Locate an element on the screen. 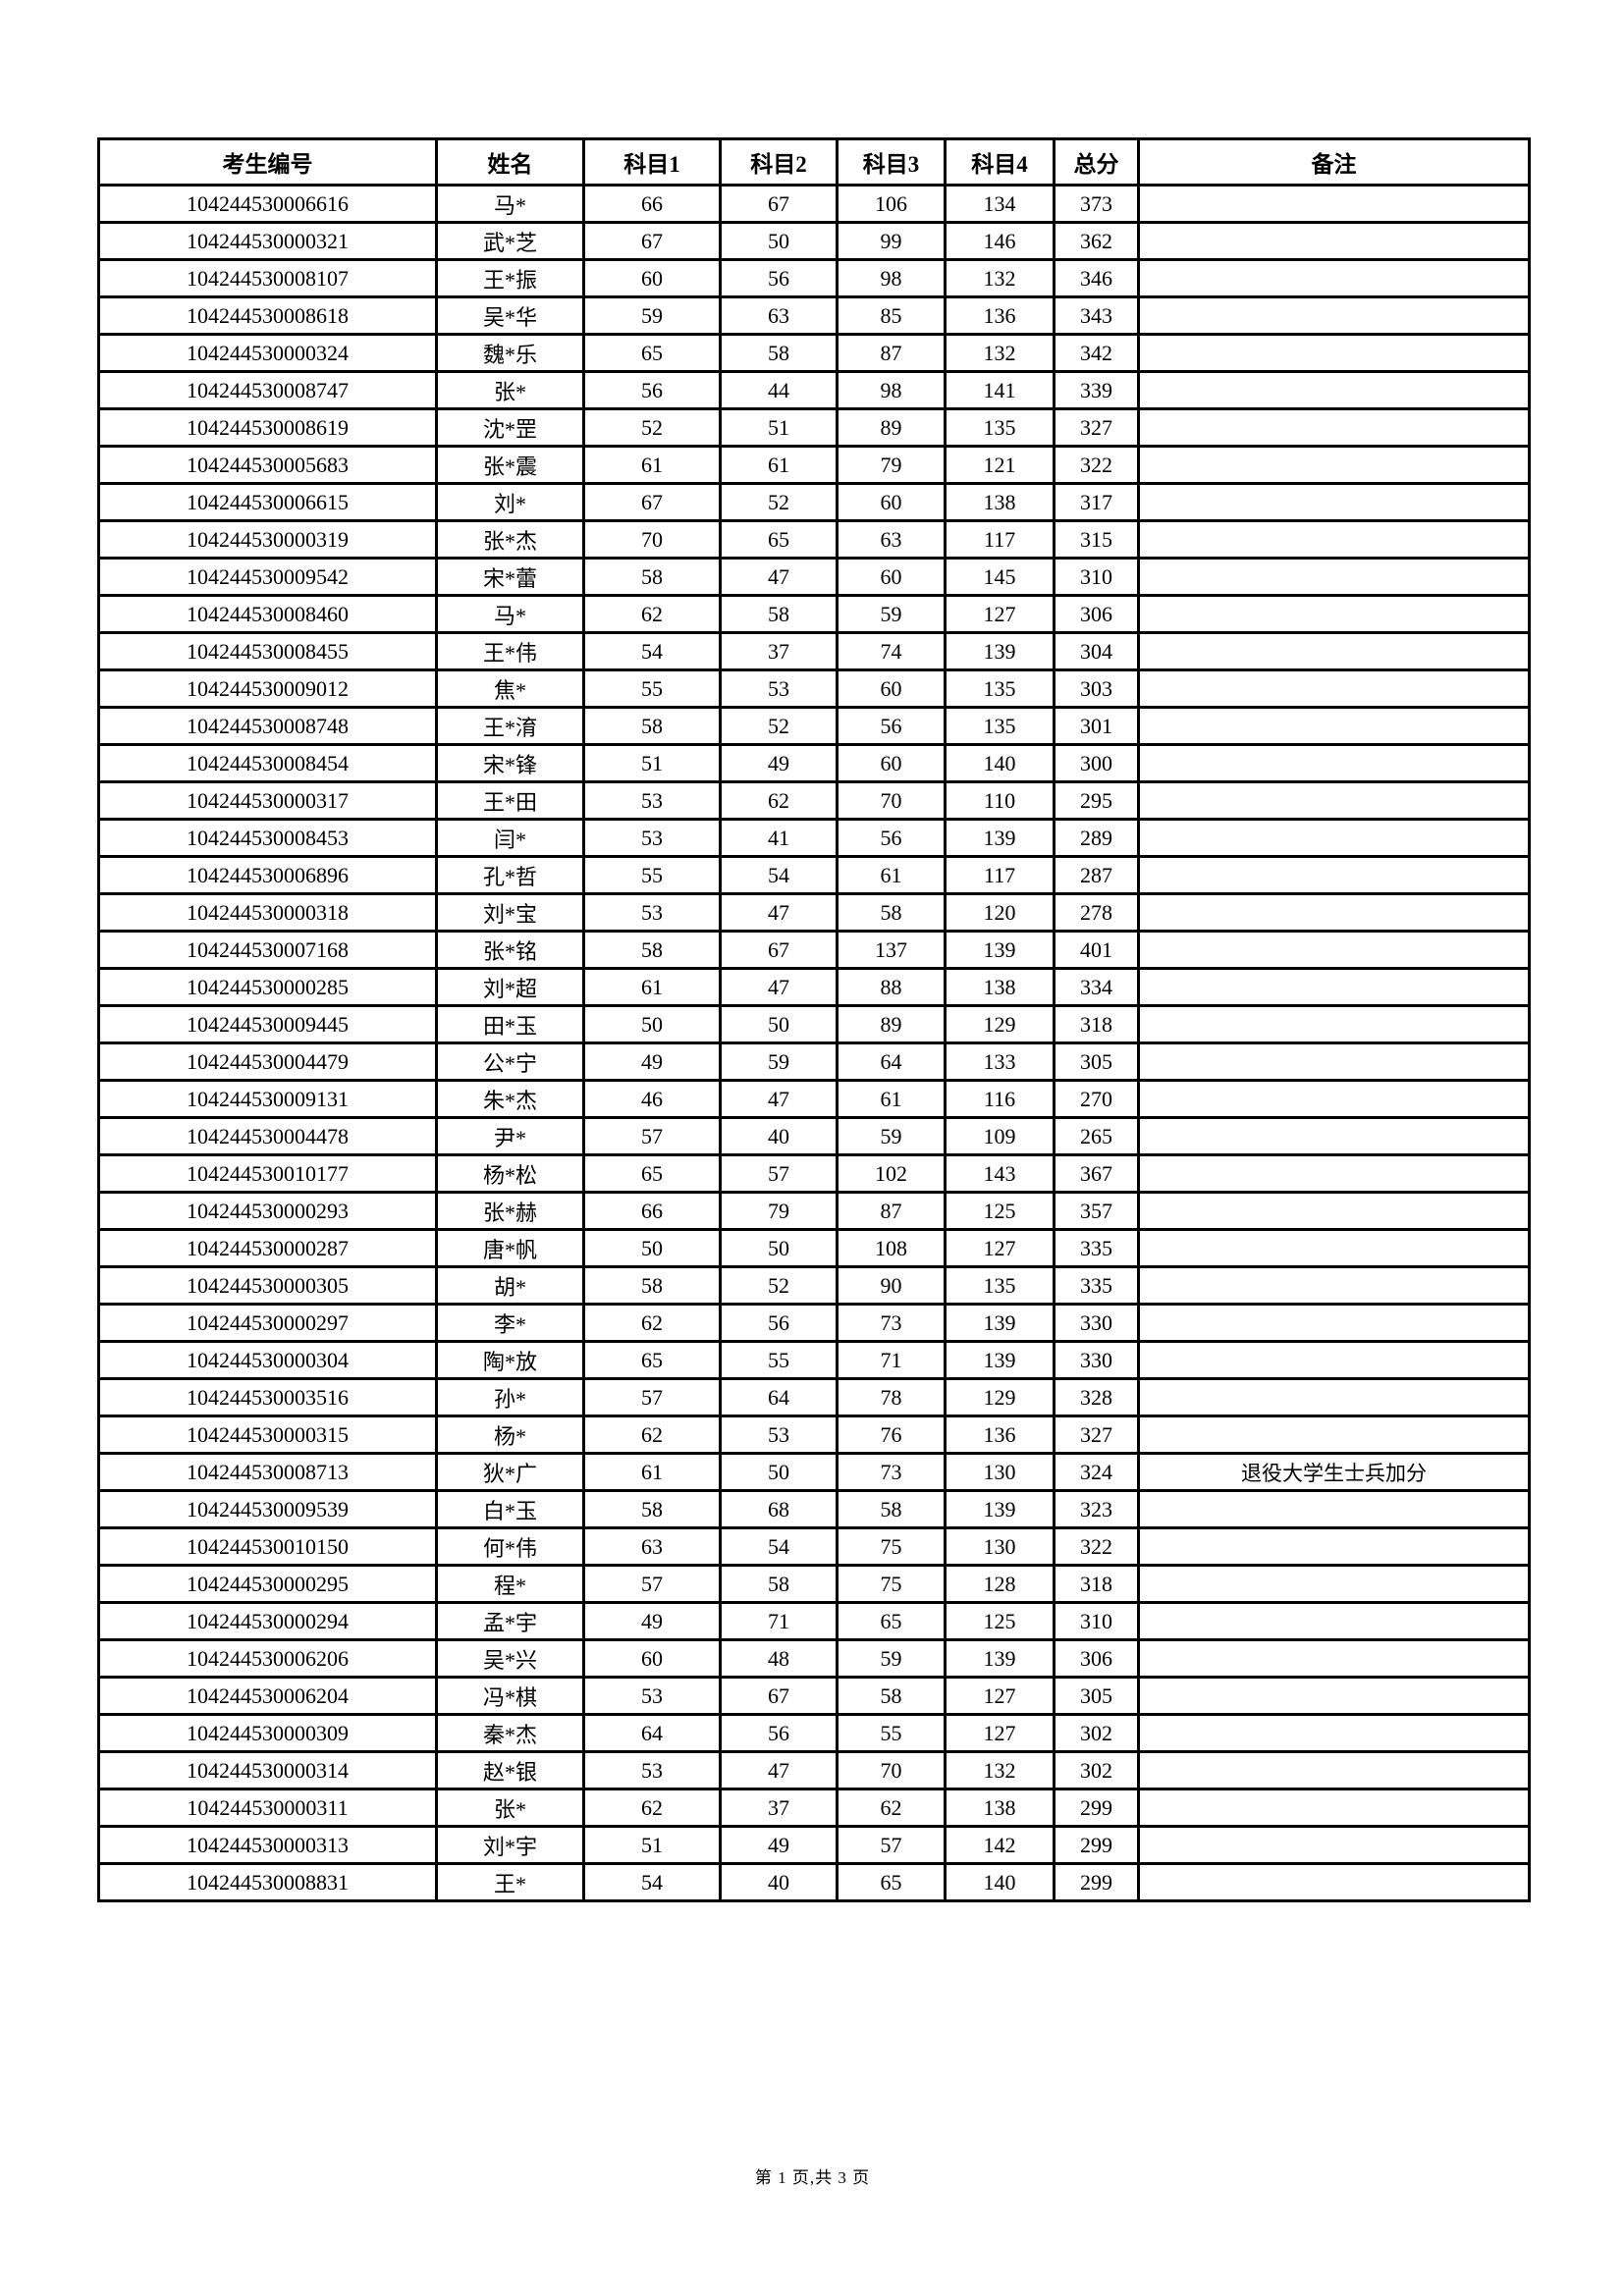  subject3-cell: 90 is located at coordinates (891, 1286).